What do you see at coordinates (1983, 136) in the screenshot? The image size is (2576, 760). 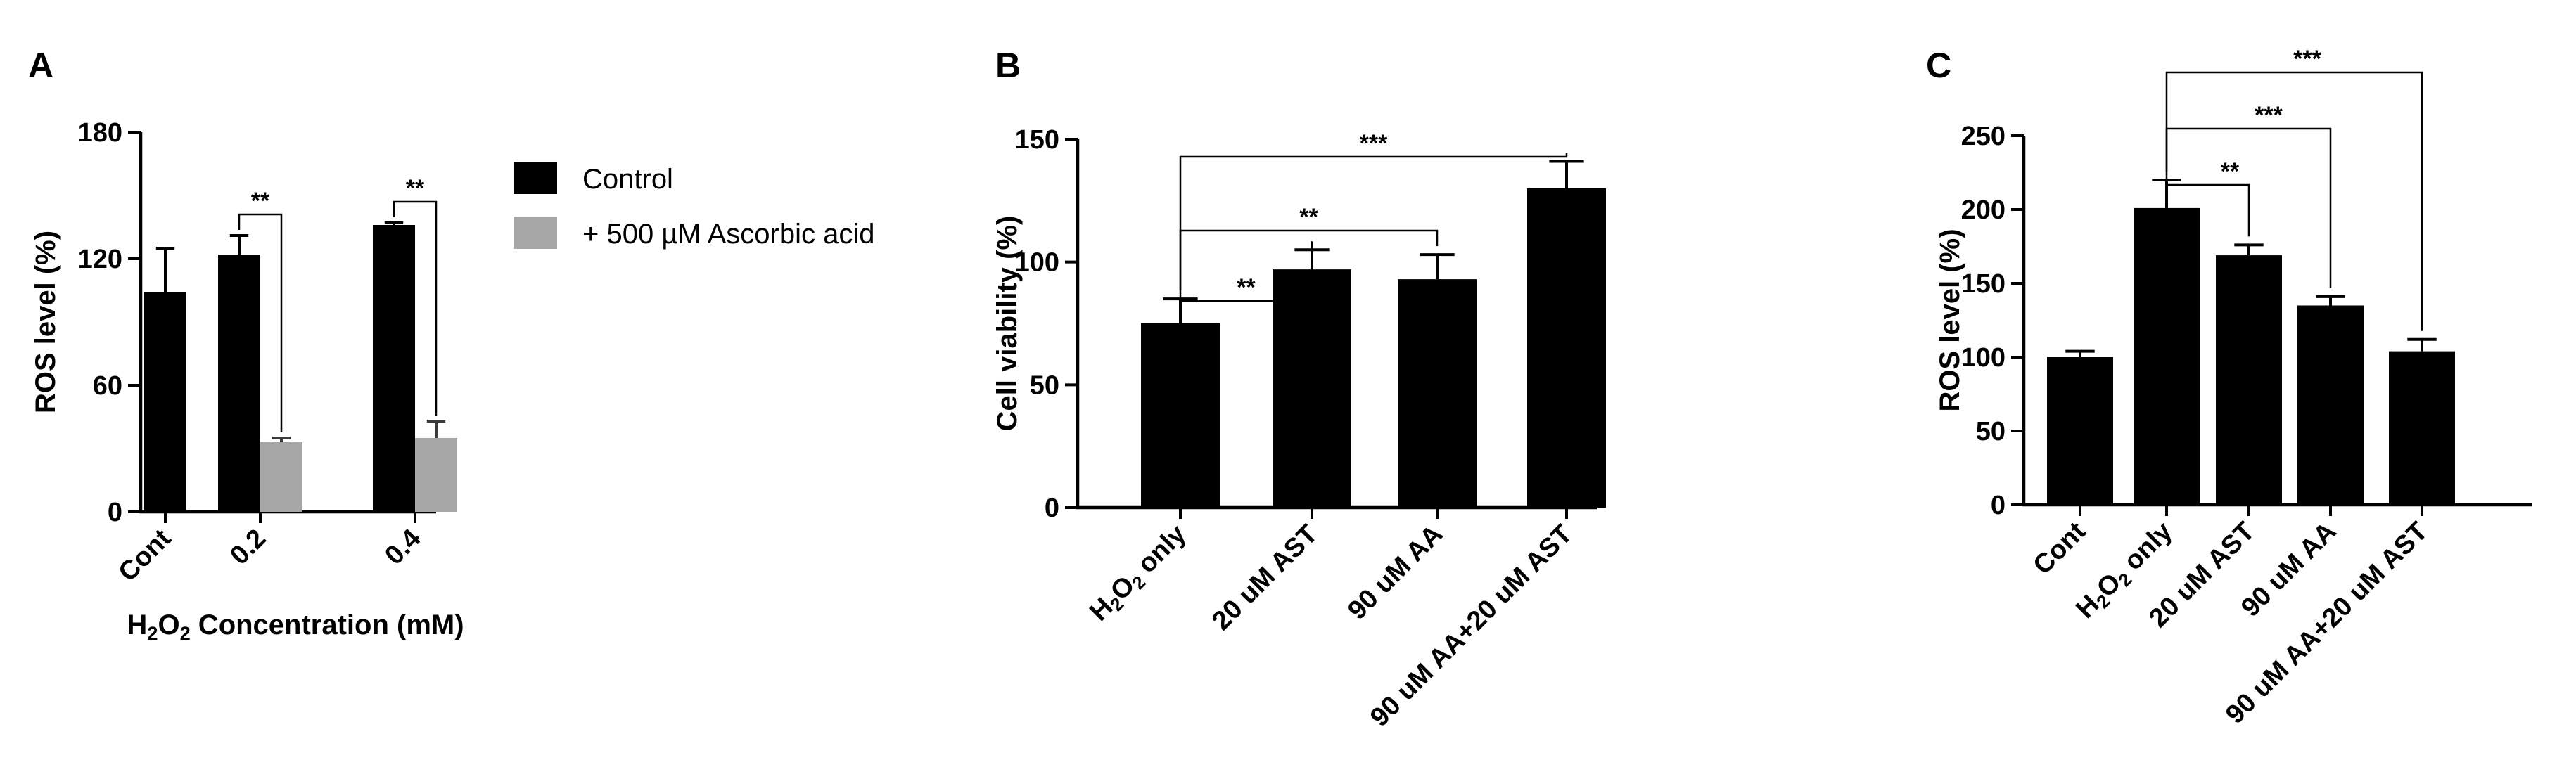 I see `y-tick-label: 250` at bounding box center [1983, 136].